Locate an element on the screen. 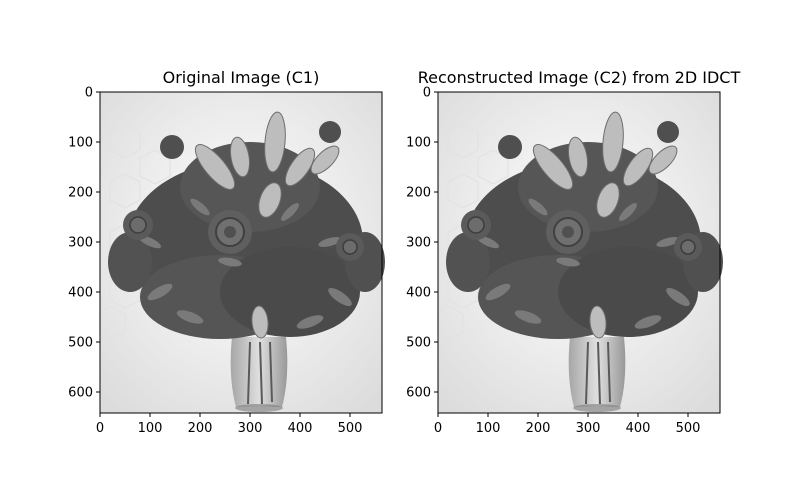 The image size is (800, 500). left-x-axis: 0 100 200 300 400 500 is located at coordinates (229, 424).